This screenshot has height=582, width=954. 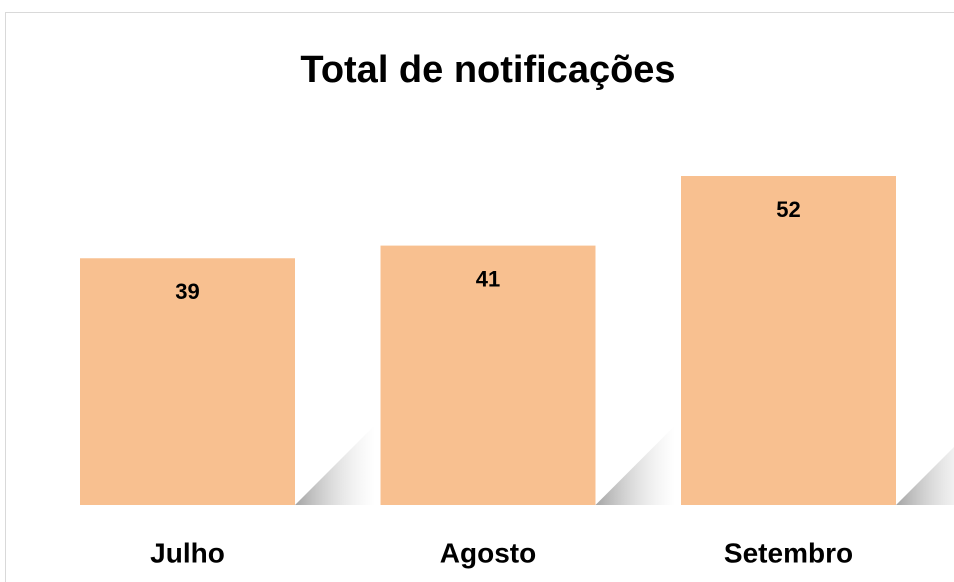 What do you see at coordinates (488, 278) in the screenshot?
I see `data-label: 41` at bounding box center [488, 278].